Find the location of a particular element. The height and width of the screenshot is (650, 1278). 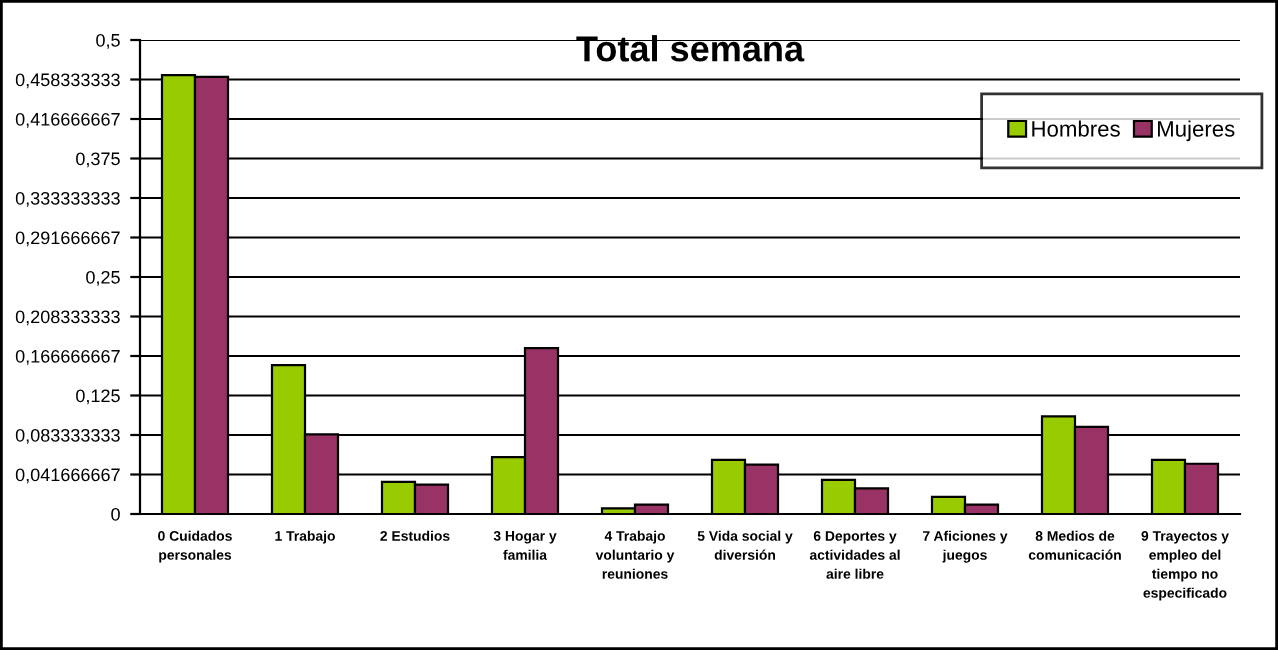

y-tick-label: 0,333333333 is located at coordinates (67, 199).